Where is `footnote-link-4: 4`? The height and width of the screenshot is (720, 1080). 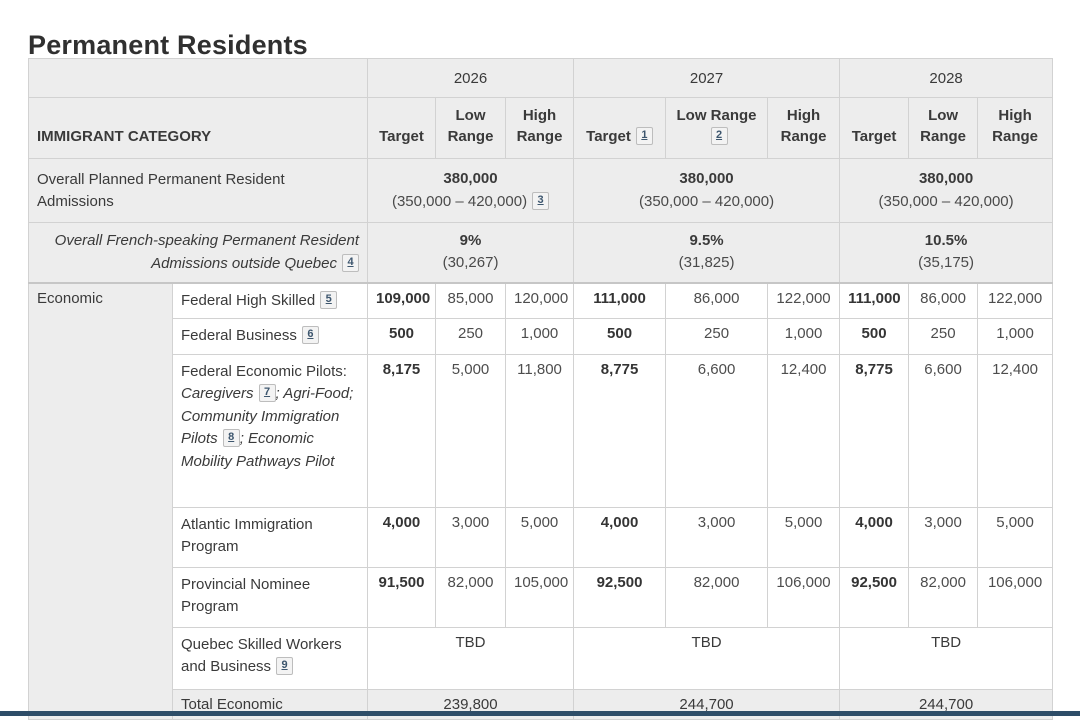 footnote-link-4: 4 is located at coordinates (350, 263).